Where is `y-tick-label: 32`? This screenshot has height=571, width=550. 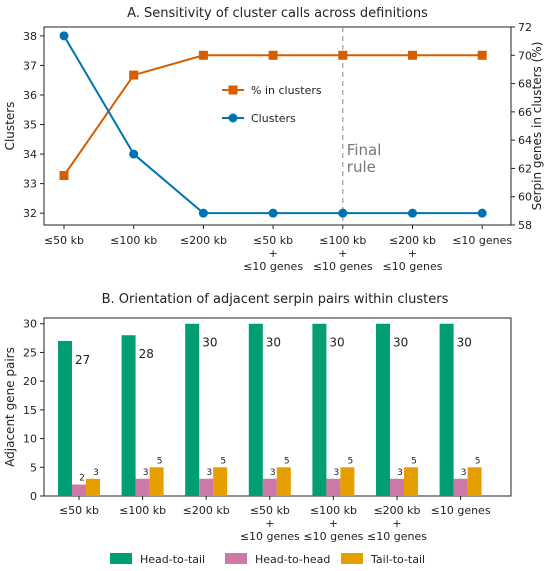
y-tick-label: 32 is located at coordinates (30, 213).